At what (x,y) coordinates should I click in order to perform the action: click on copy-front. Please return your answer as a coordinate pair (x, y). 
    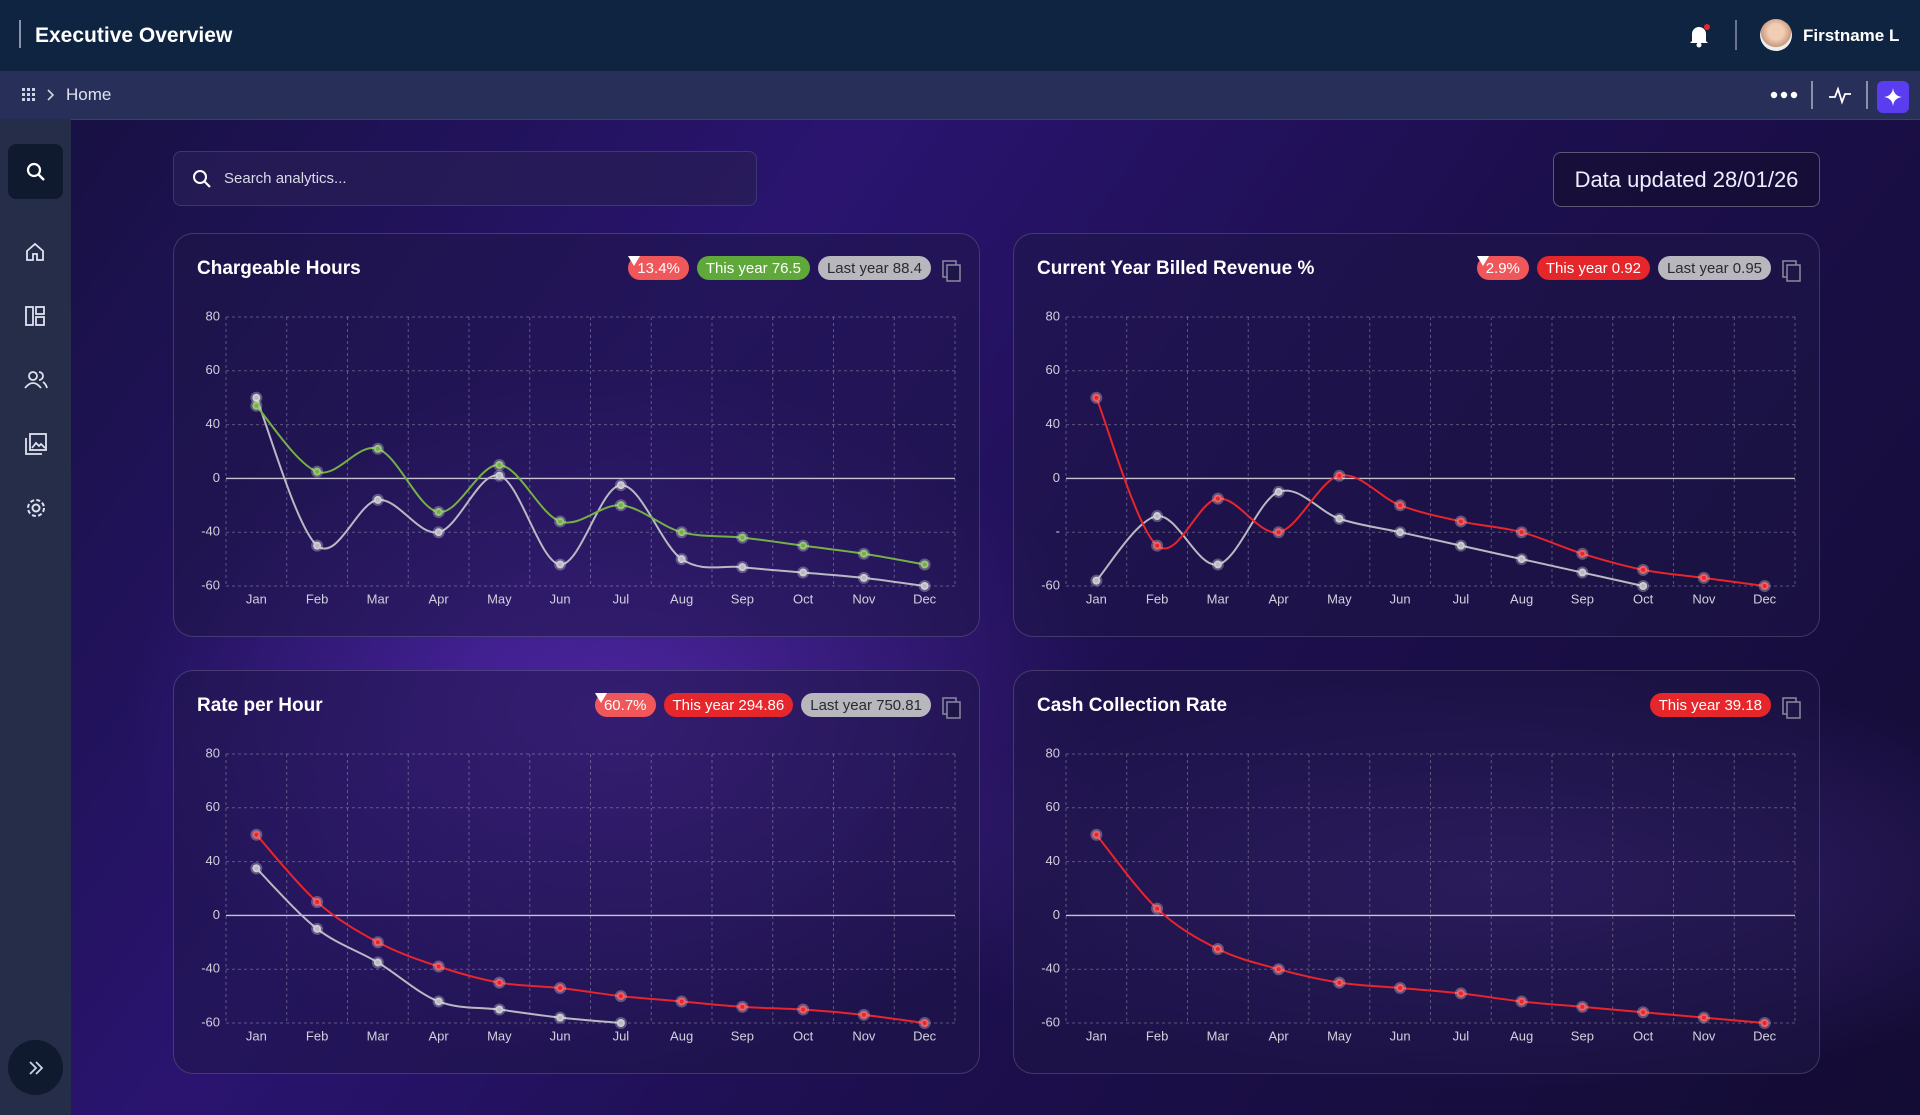
    Looking at the image, I should click on (953, 273).